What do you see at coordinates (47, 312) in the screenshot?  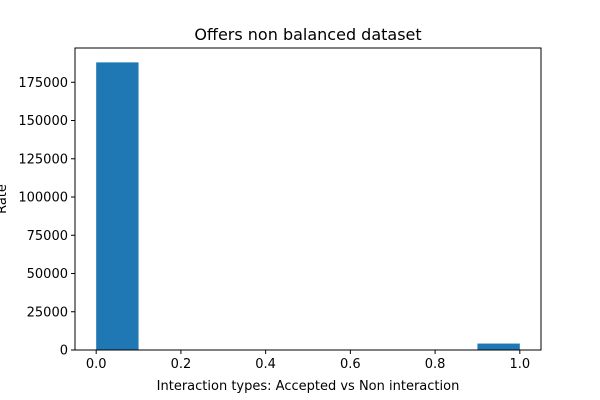 I see `y-tick-label: 25000` at bounding box center [47, 312].